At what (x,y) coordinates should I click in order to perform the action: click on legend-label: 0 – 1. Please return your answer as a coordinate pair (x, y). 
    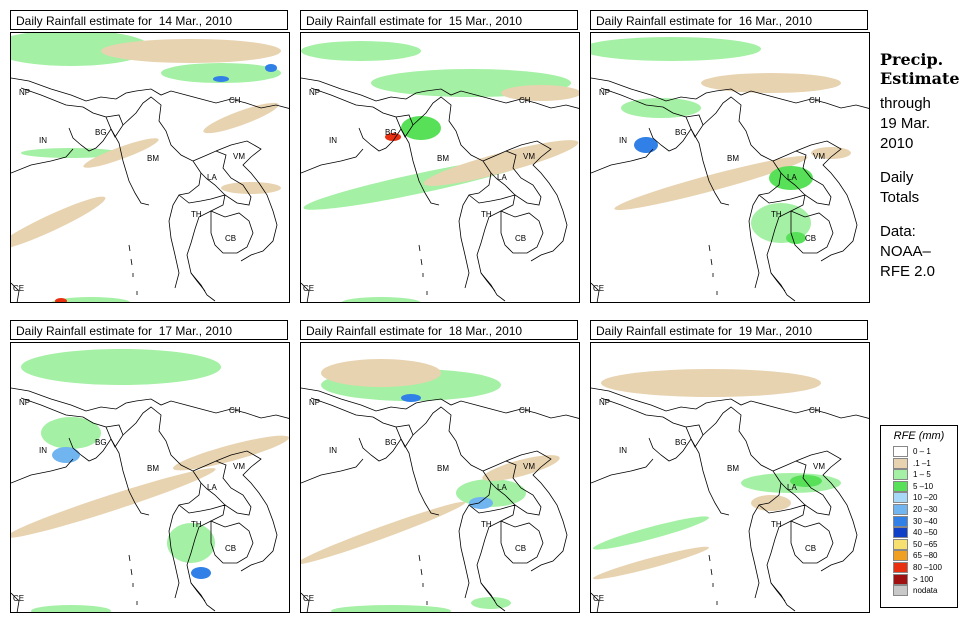
    Looking at the image, I should click on (922, 451).